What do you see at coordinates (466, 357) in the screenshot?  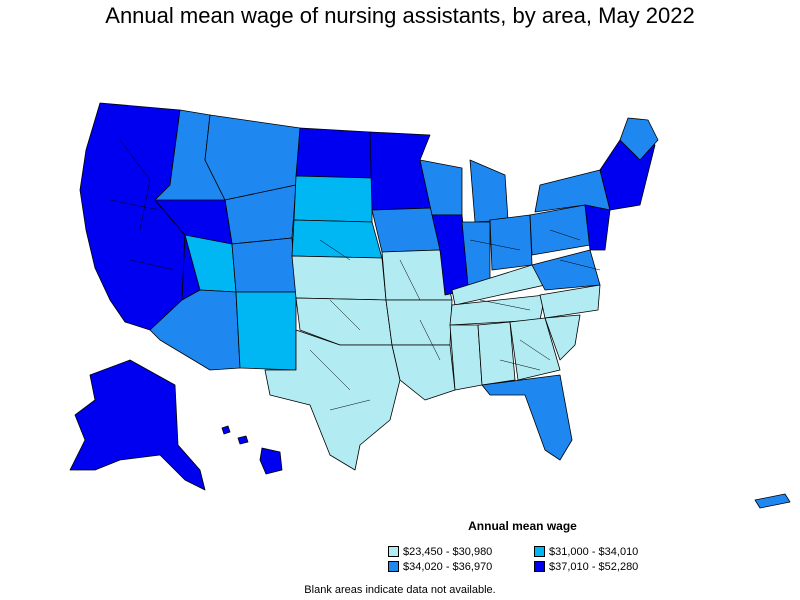 I see `region-mississippi` at bounding box center [466, 357].